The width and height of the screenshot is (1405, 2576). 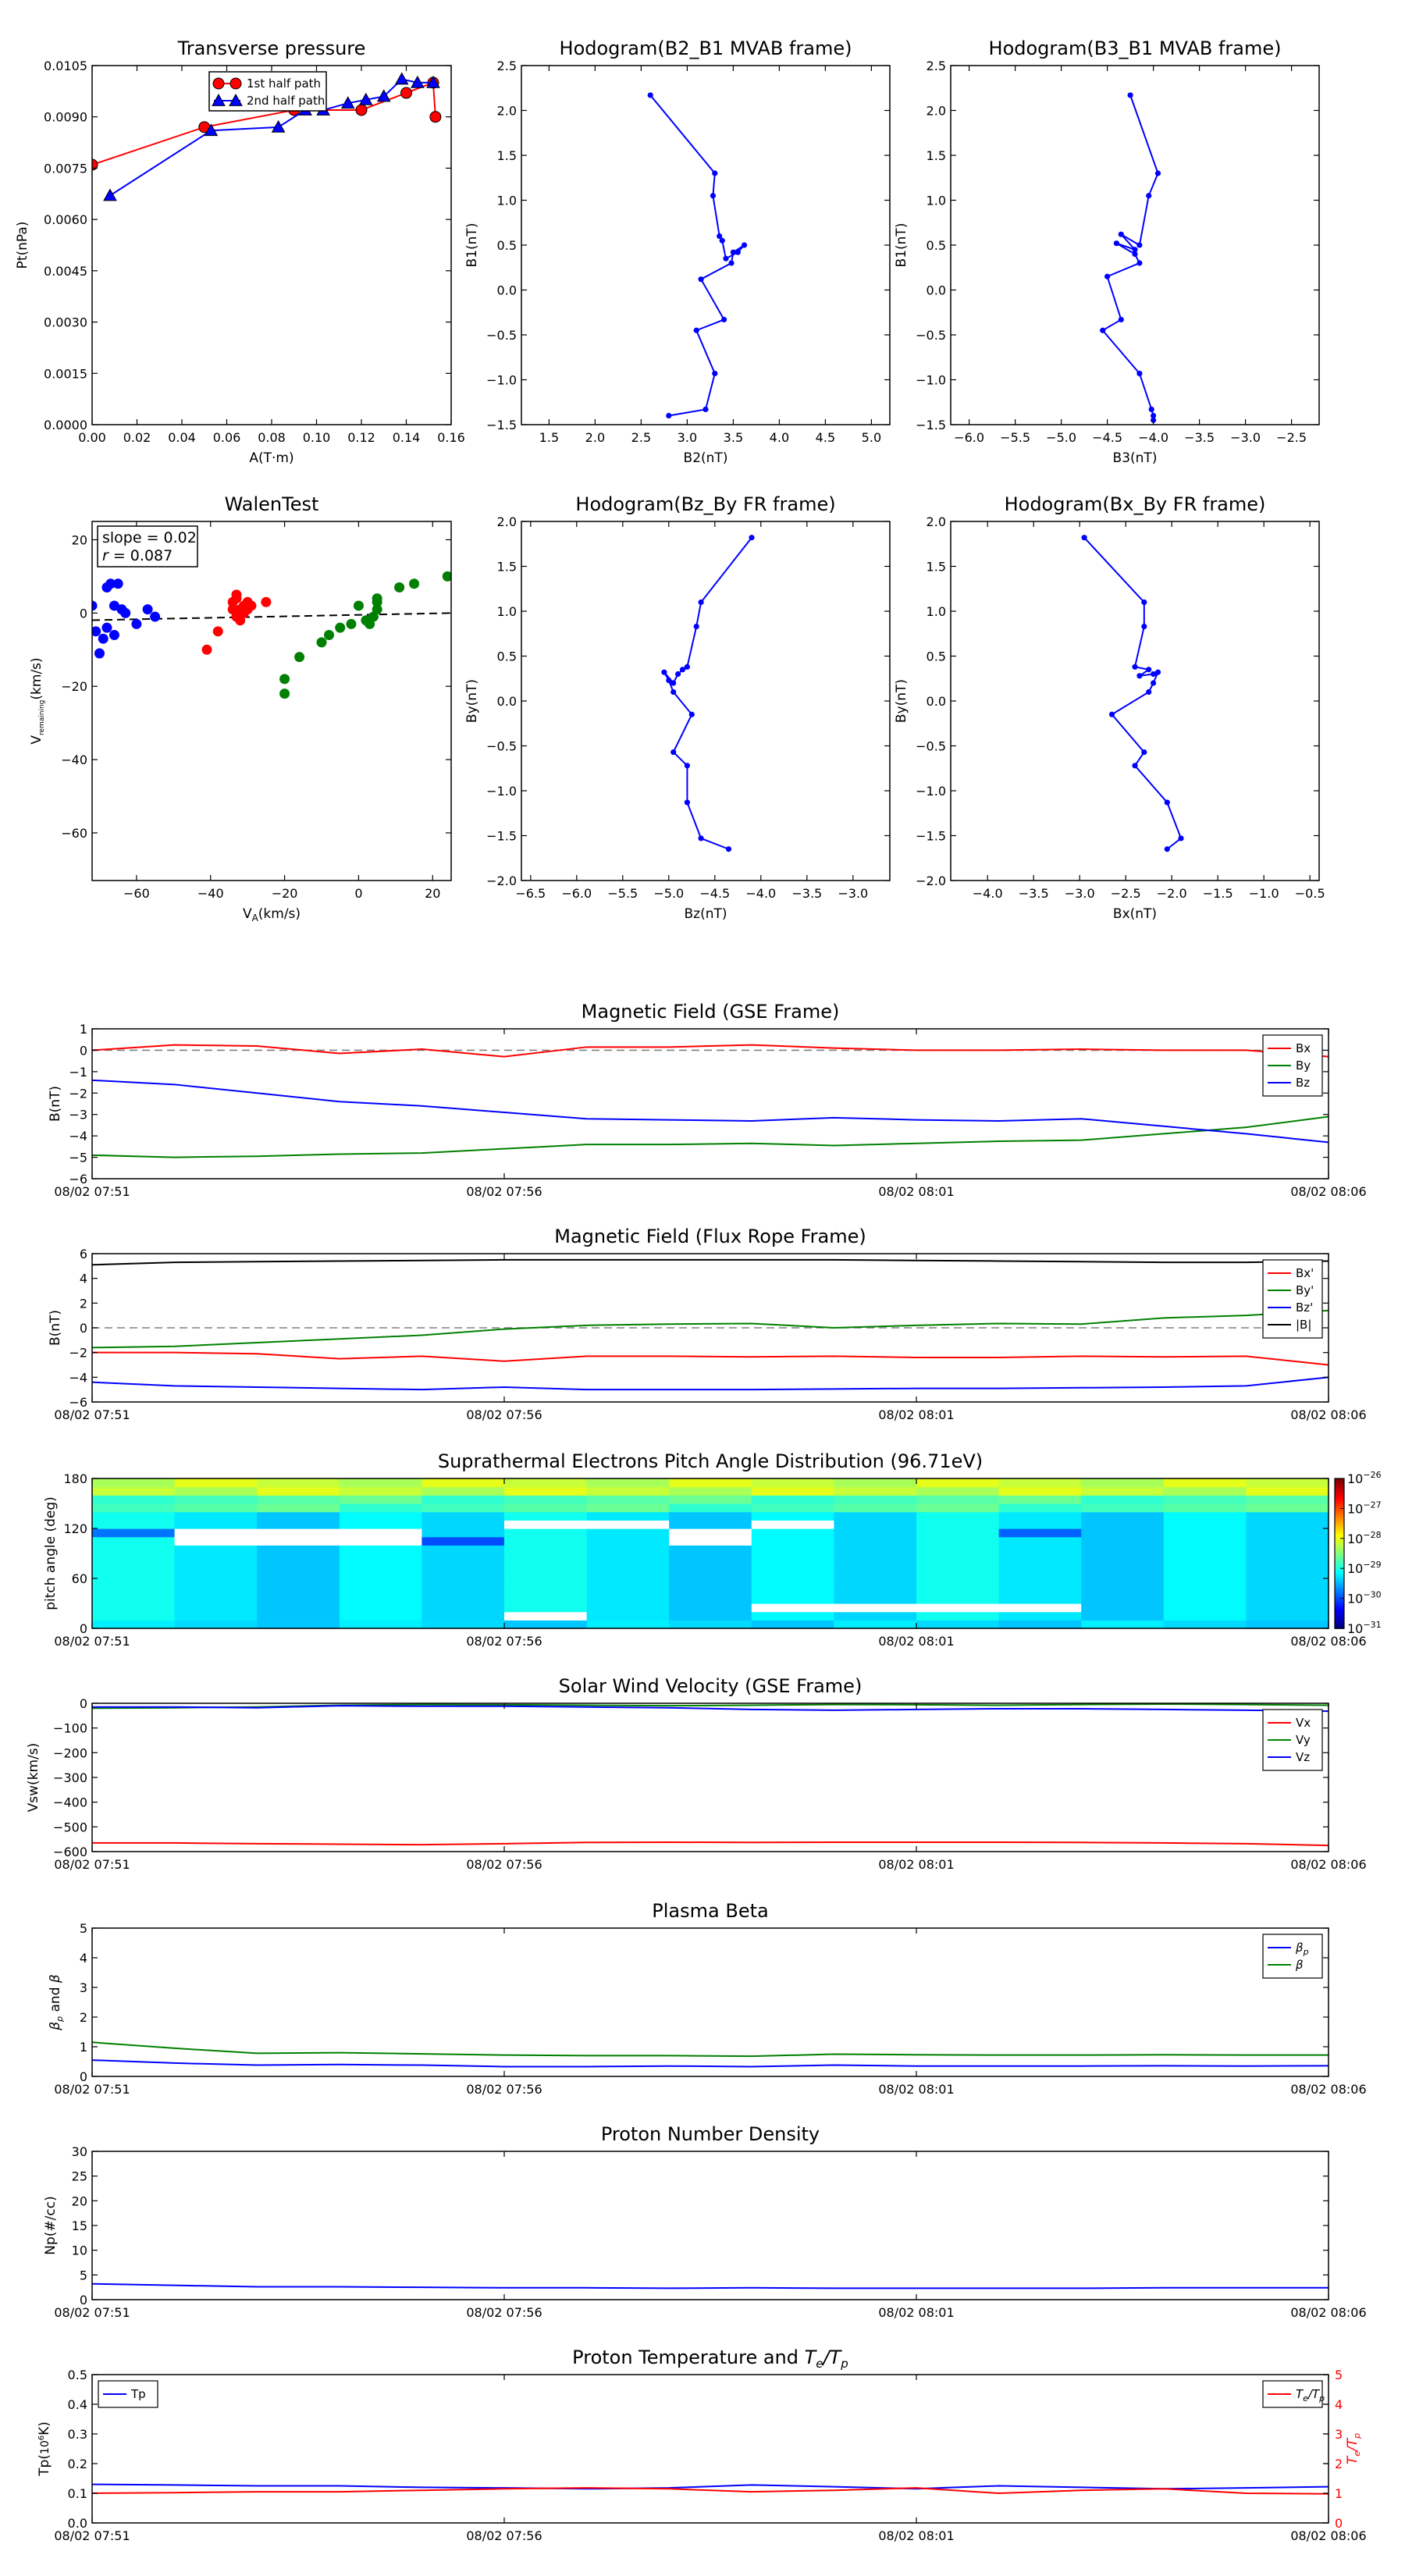 What do you see at coordinates (150, 537) in the screenshot?
I see `walen-slope-text: slope = 0.02` at bounding box center [150, 537].